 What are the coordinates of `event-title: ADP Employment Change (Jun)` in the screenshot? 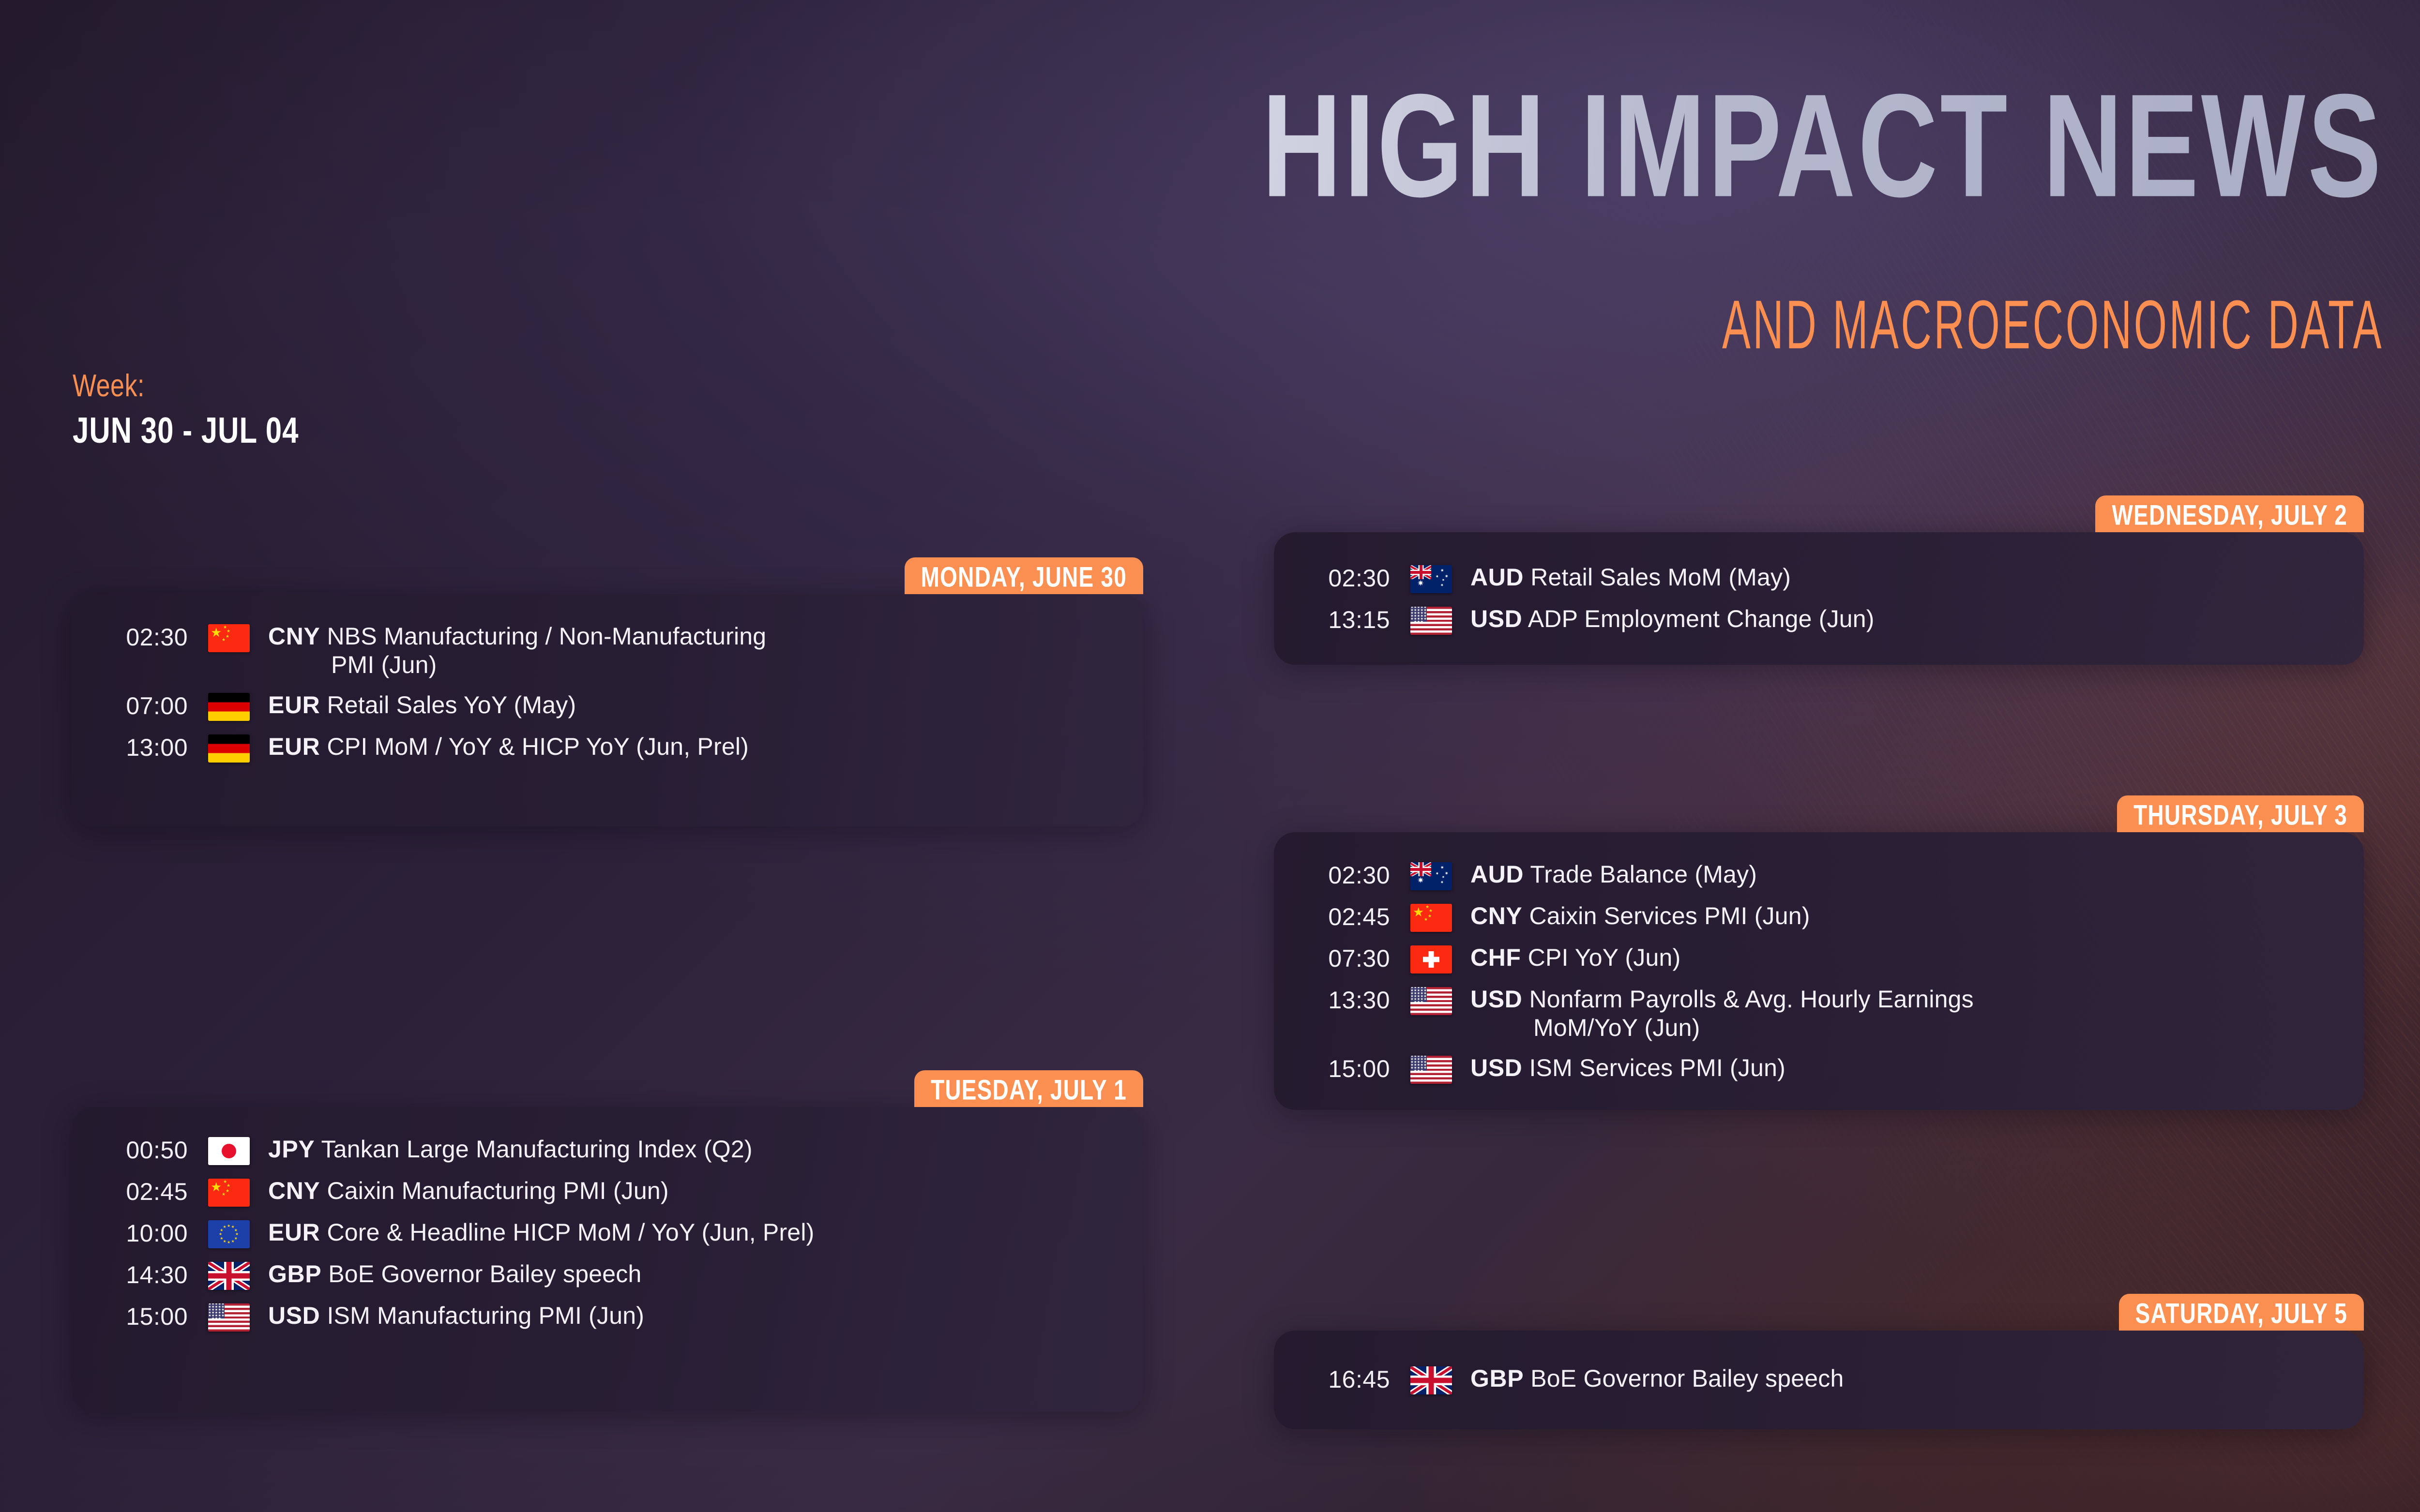 It's located at (1698, 618).